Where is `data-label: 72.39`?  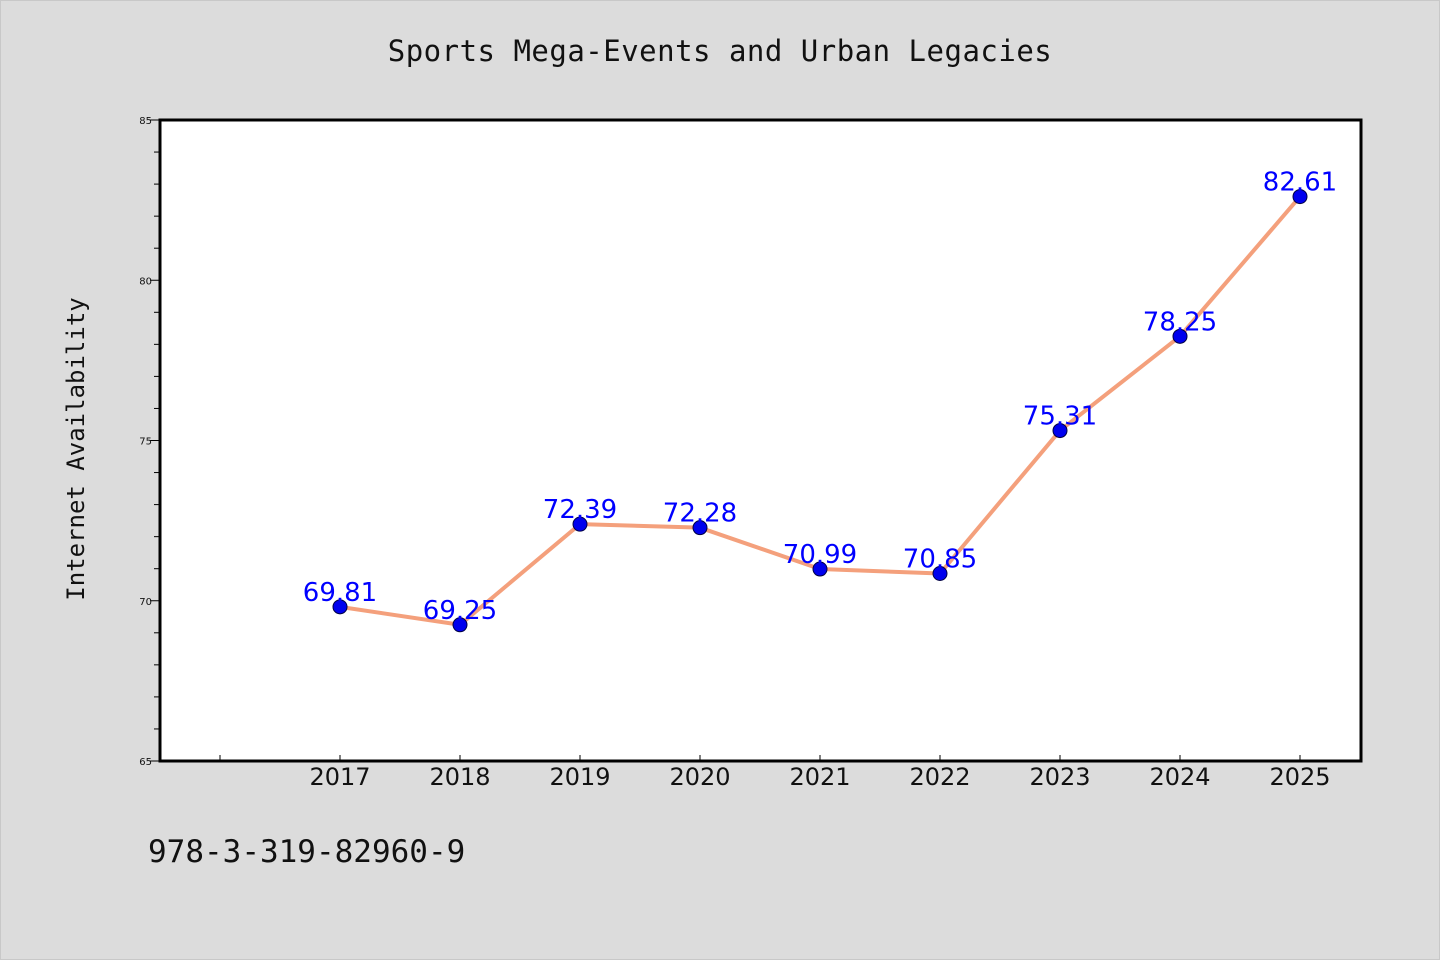 data-label: 72.39 is located at coordinates (580, 510).